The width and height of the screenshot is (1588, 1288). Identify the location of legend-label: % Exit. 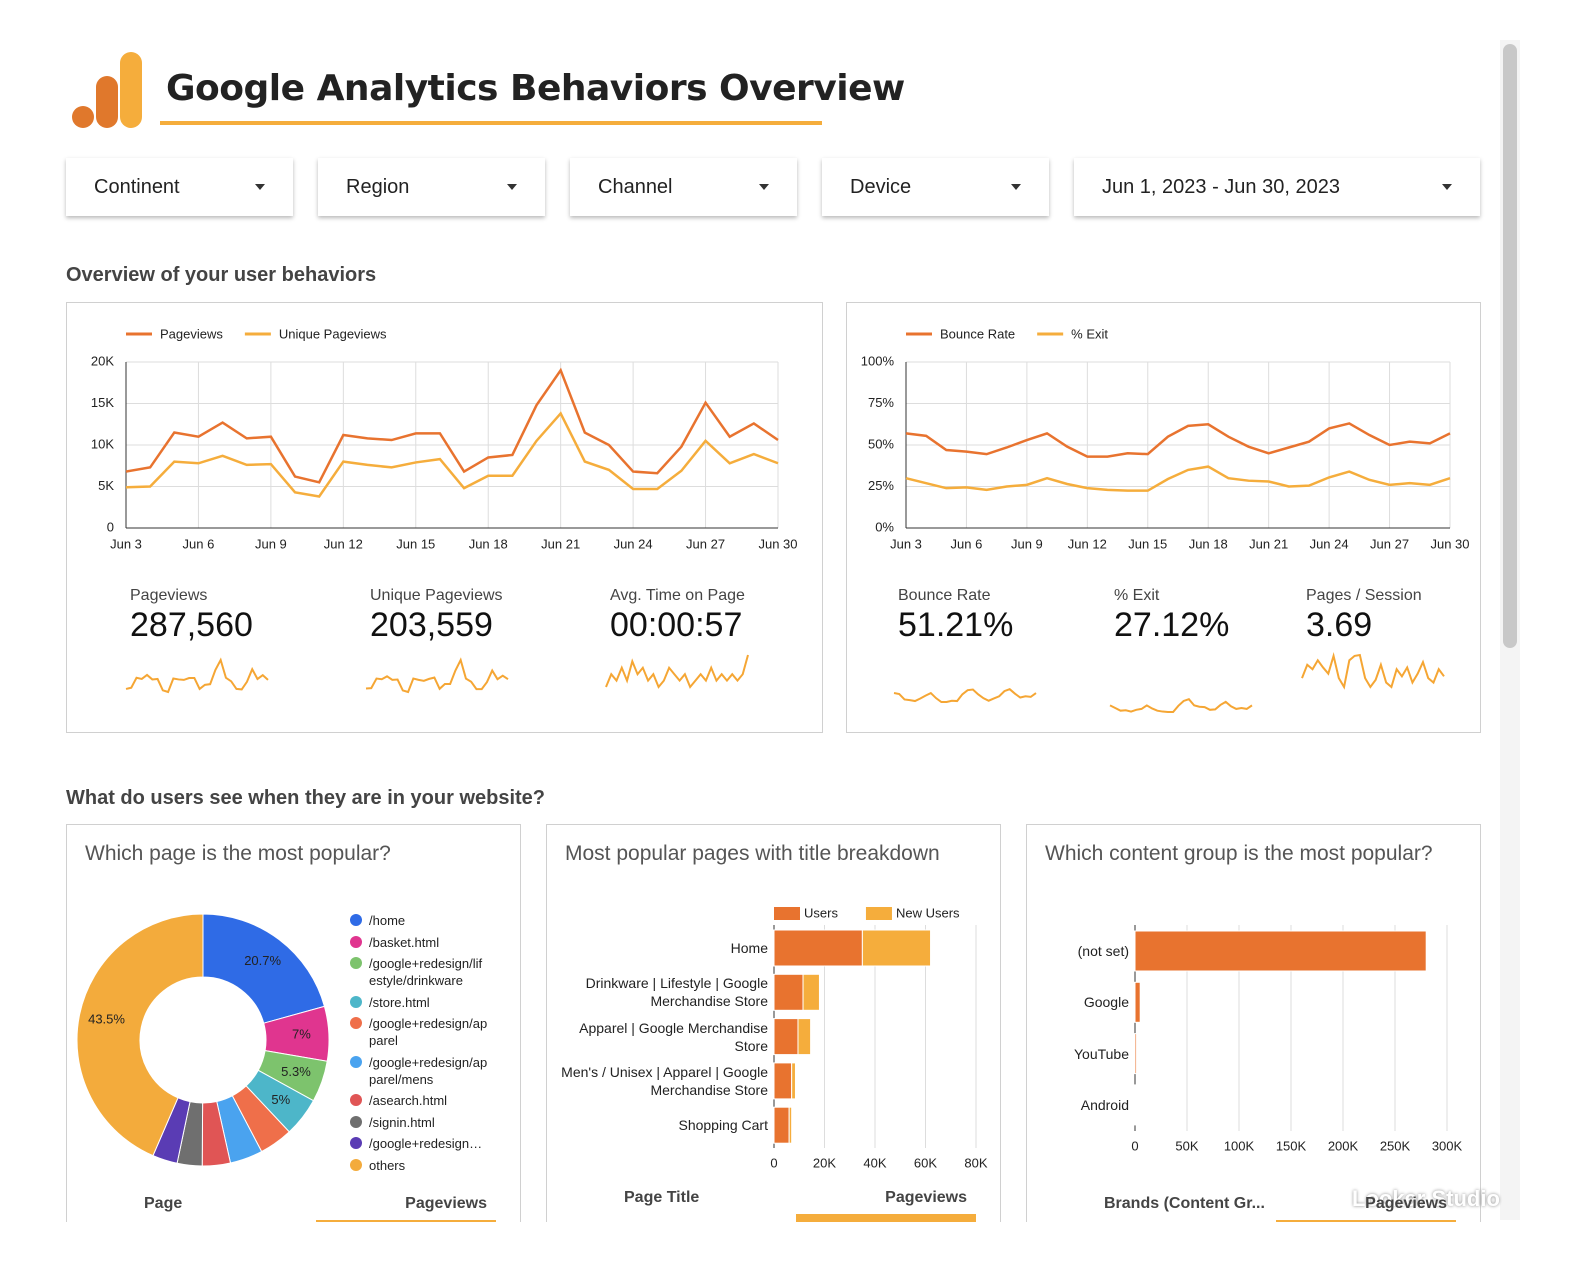
(1089, 333).